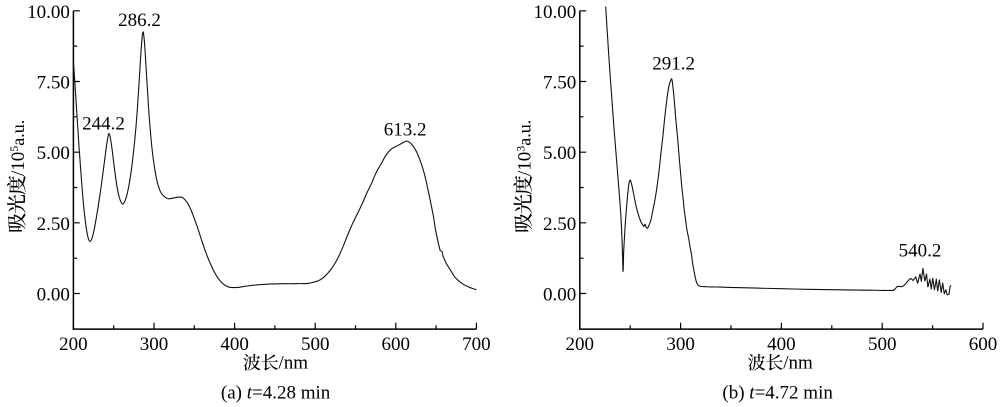 This screenshot has width=1000, height=407. What do you see at coordinates (18, 148) in the screenshot?
I see `svg-text: /105a.u.` at bounding box center [18, 148].